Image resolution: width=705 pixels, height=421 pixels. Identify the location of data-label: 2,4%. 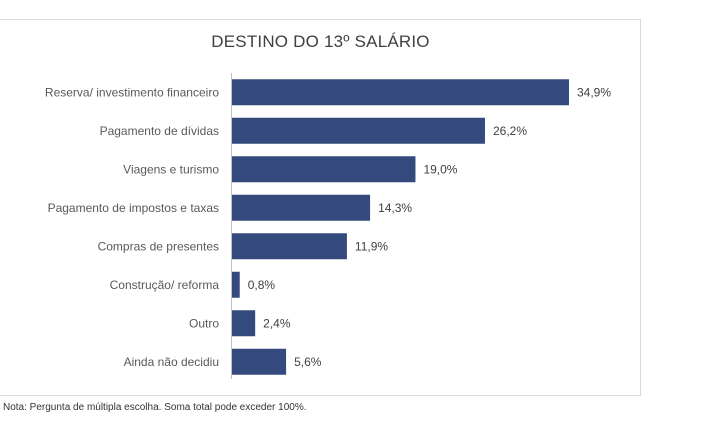
(277, 323).